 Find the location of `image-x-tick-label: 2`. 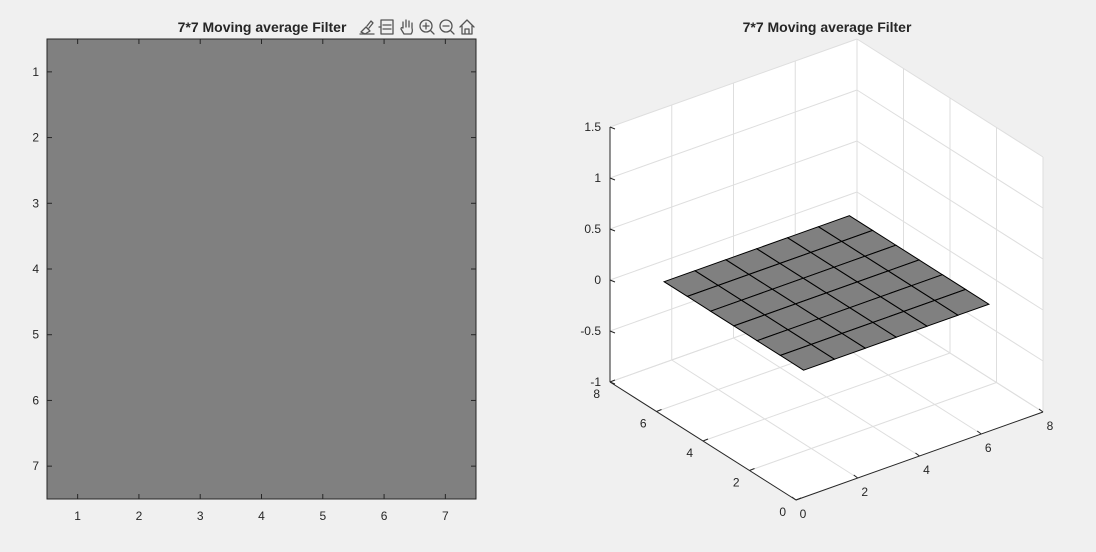

image-x-tick-label: 2 is located at coordinates (139, 516).